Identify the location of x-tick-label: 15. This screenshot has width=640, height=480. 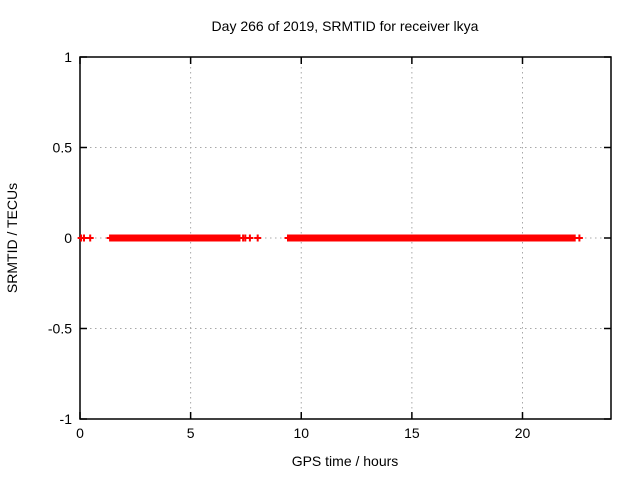
(412, 433).